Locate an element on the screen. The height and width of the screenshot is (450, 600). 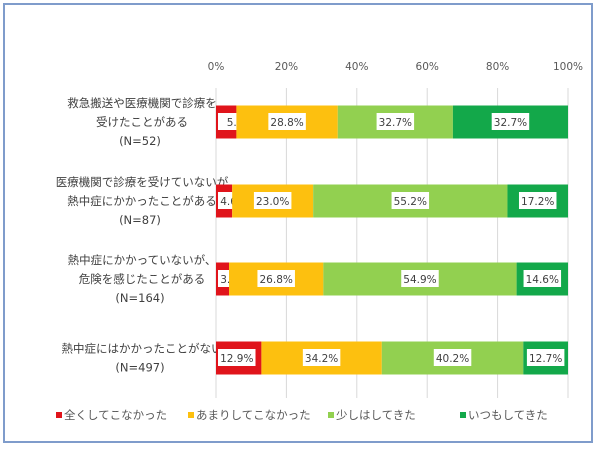
category-label: 熱中症にかかったことがある is located at coordinates (142, 201).